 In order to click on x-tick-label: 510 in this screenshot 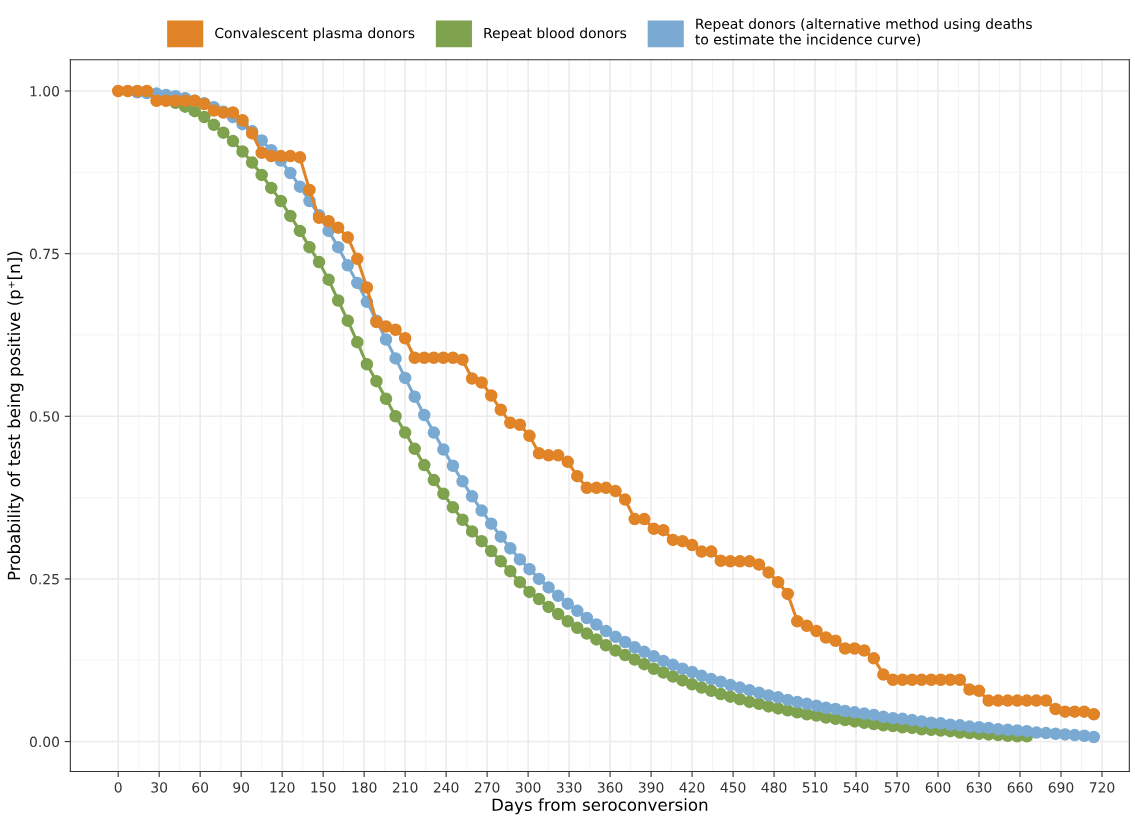, I will do `click(815, 787)`.